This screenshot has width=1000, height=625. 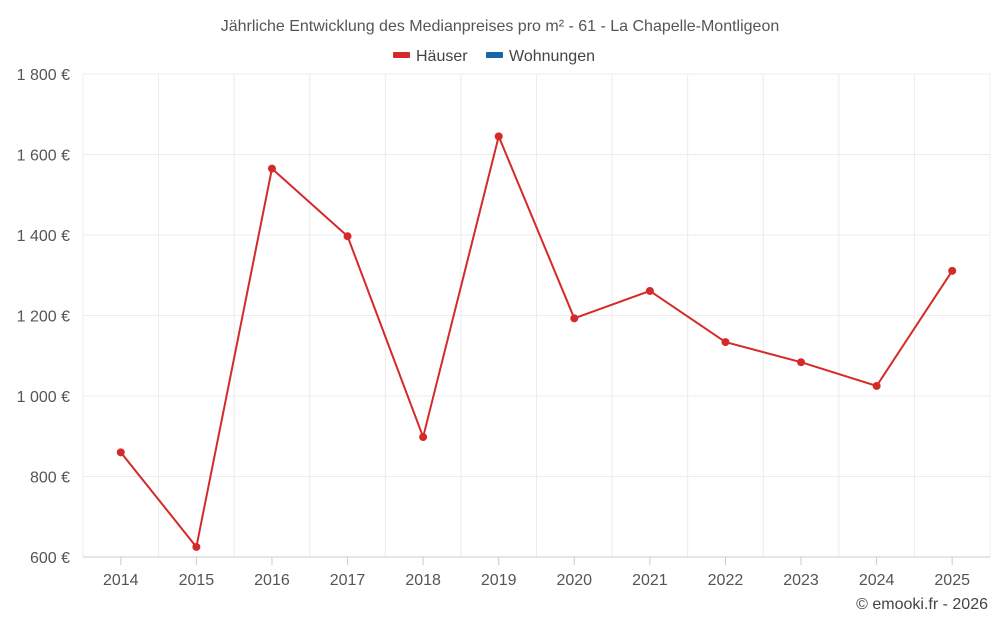 I want to click on x-tick-label: 2016, so click(x=272, y=580).